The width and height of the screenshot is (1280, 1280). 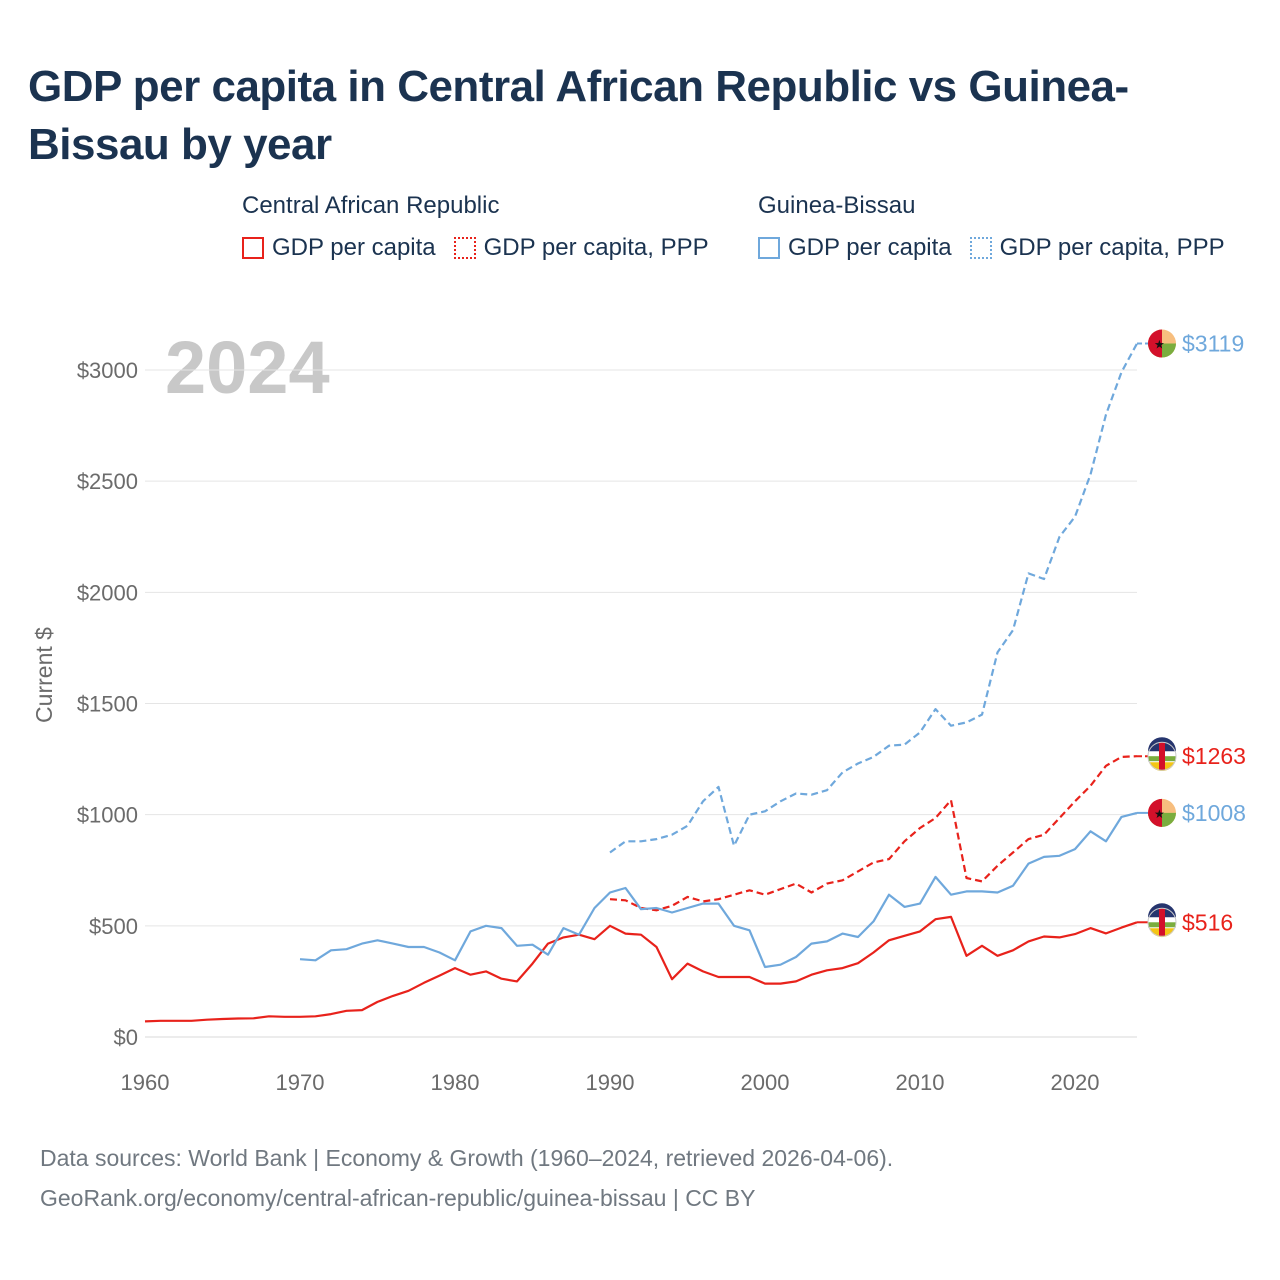 I want to click on series-line-gnb-solid, so click(x=718, y=890).